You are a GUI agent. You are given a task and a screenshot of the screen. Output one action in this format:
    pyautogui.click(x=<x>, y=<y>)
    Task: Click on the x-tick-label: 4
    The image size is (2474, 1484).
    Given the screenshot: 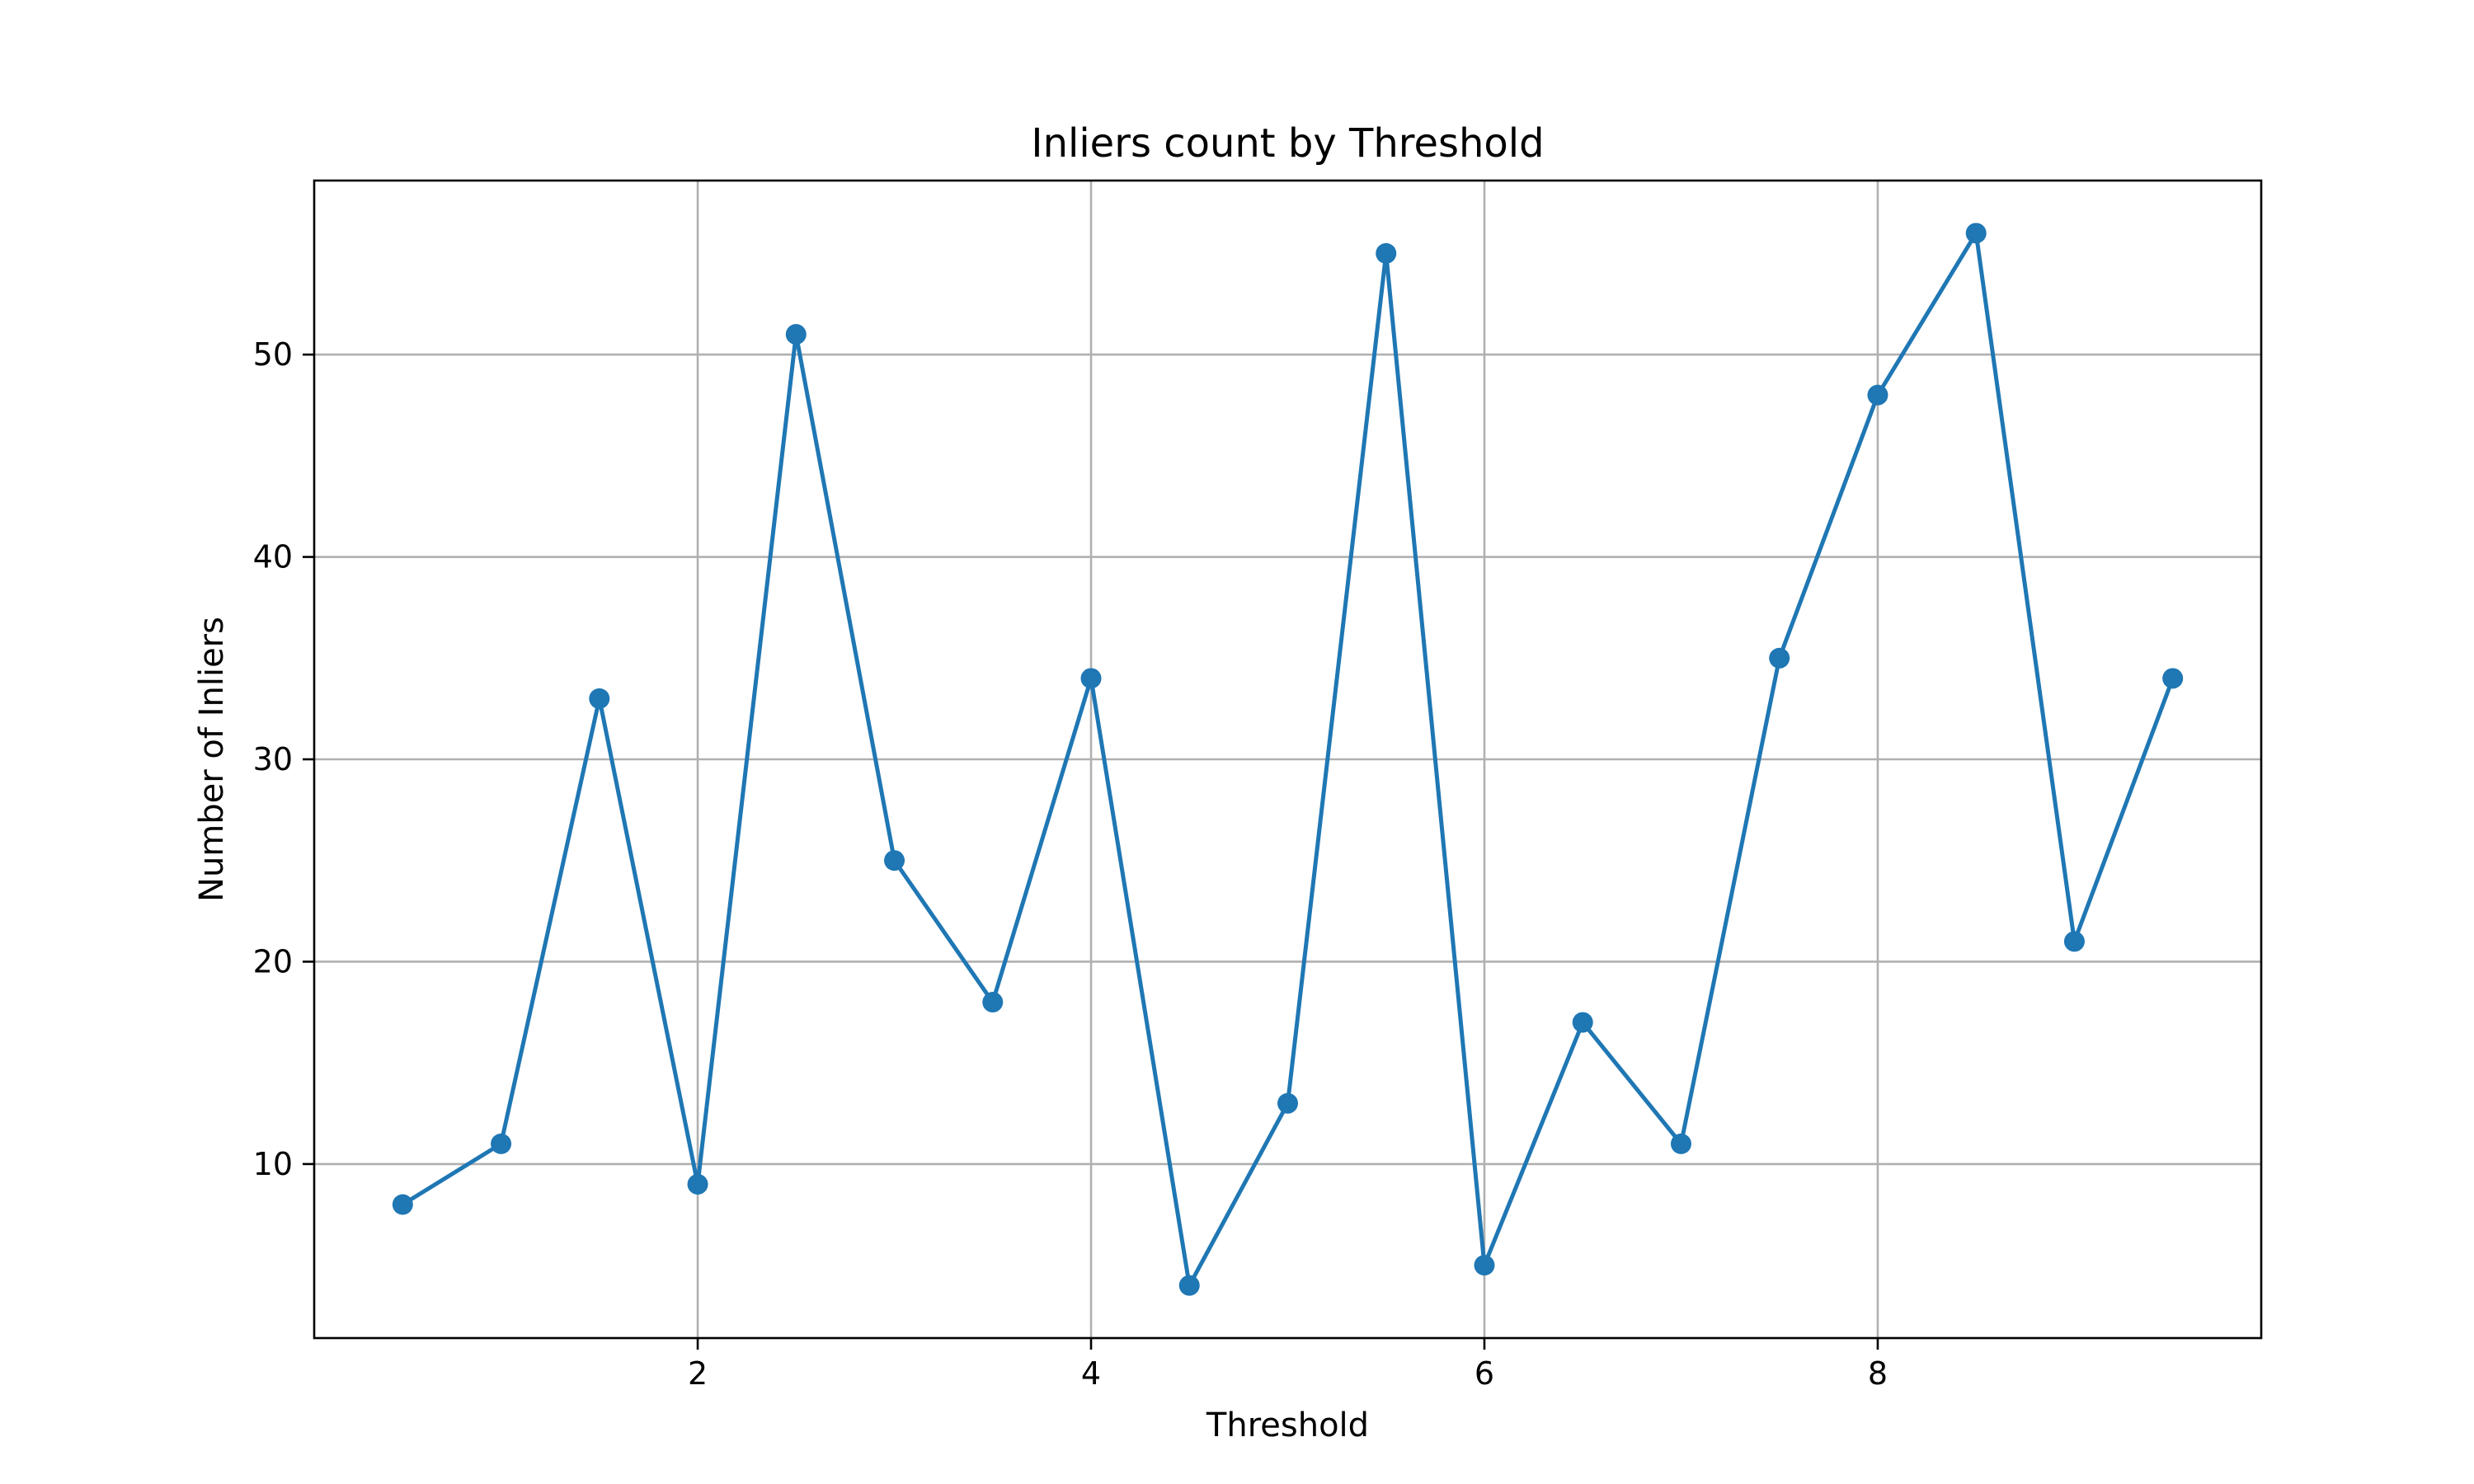 What is the action you would take?
    pyautogui.click(x=1091, y=1373)
    